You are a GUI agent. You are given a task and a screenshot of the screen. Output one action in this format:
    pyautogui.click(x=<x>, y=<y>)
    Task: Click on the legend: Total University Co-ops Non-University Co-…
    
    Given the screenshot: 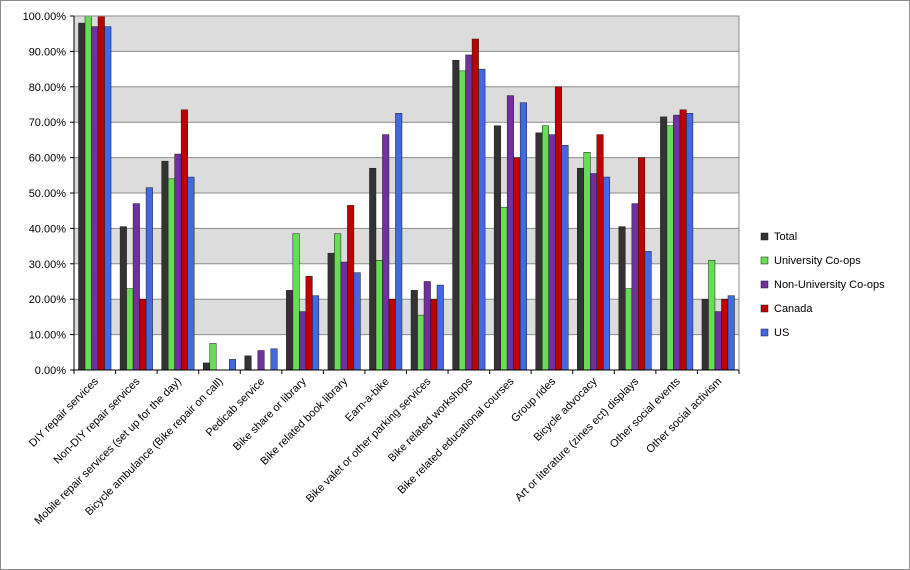 What is the action you would take?
    pyautogui.click(x=822, y=285)
    